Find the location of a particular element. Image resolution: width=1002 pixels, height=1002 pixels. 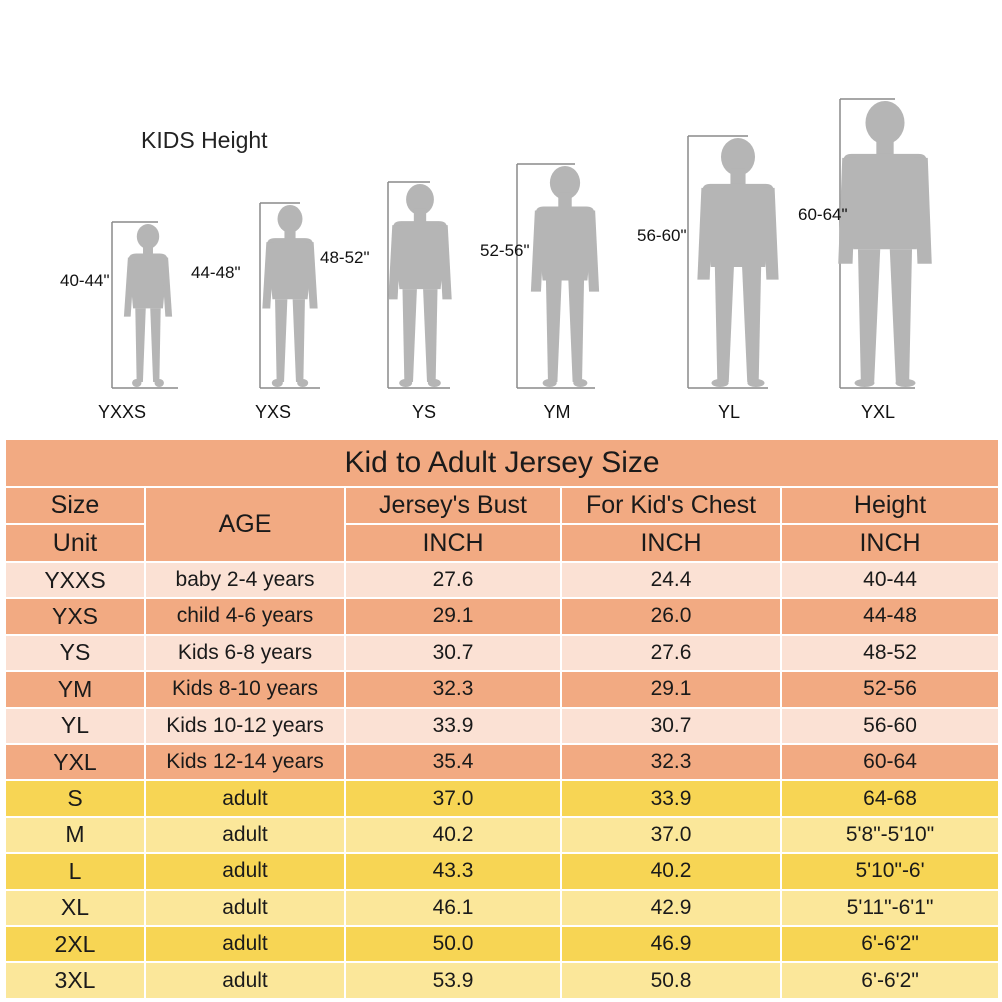

bust-cell: 29.1 is located at coordinates (453, 616).